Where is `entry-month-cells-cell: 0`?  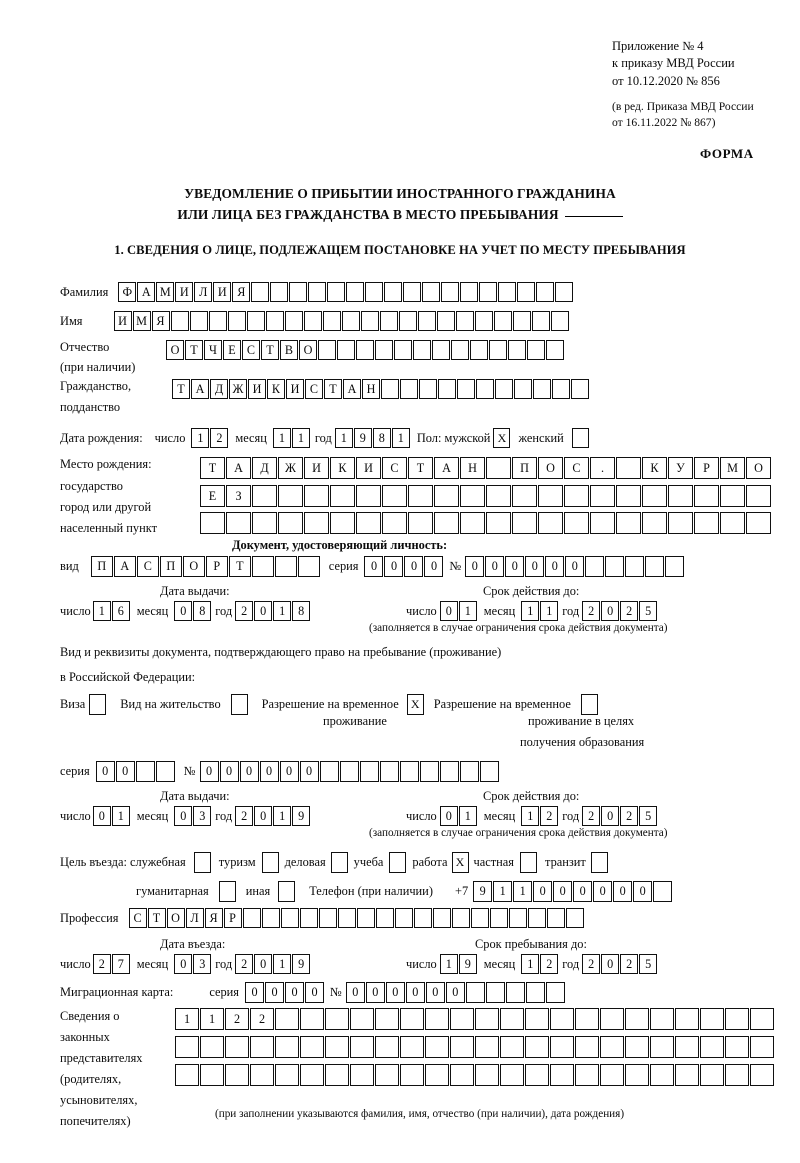
entry-month-cells-cell: 0 is located at coordinates (183, 964).